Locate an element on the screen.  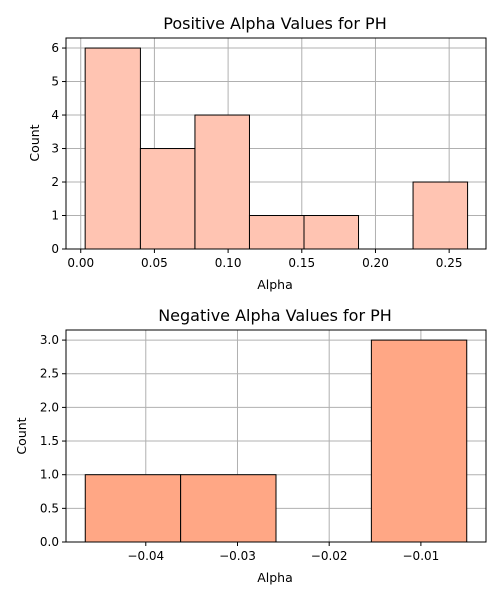
chart-title: Positive Alpha Values for PH is located at coordinates (274, 23).